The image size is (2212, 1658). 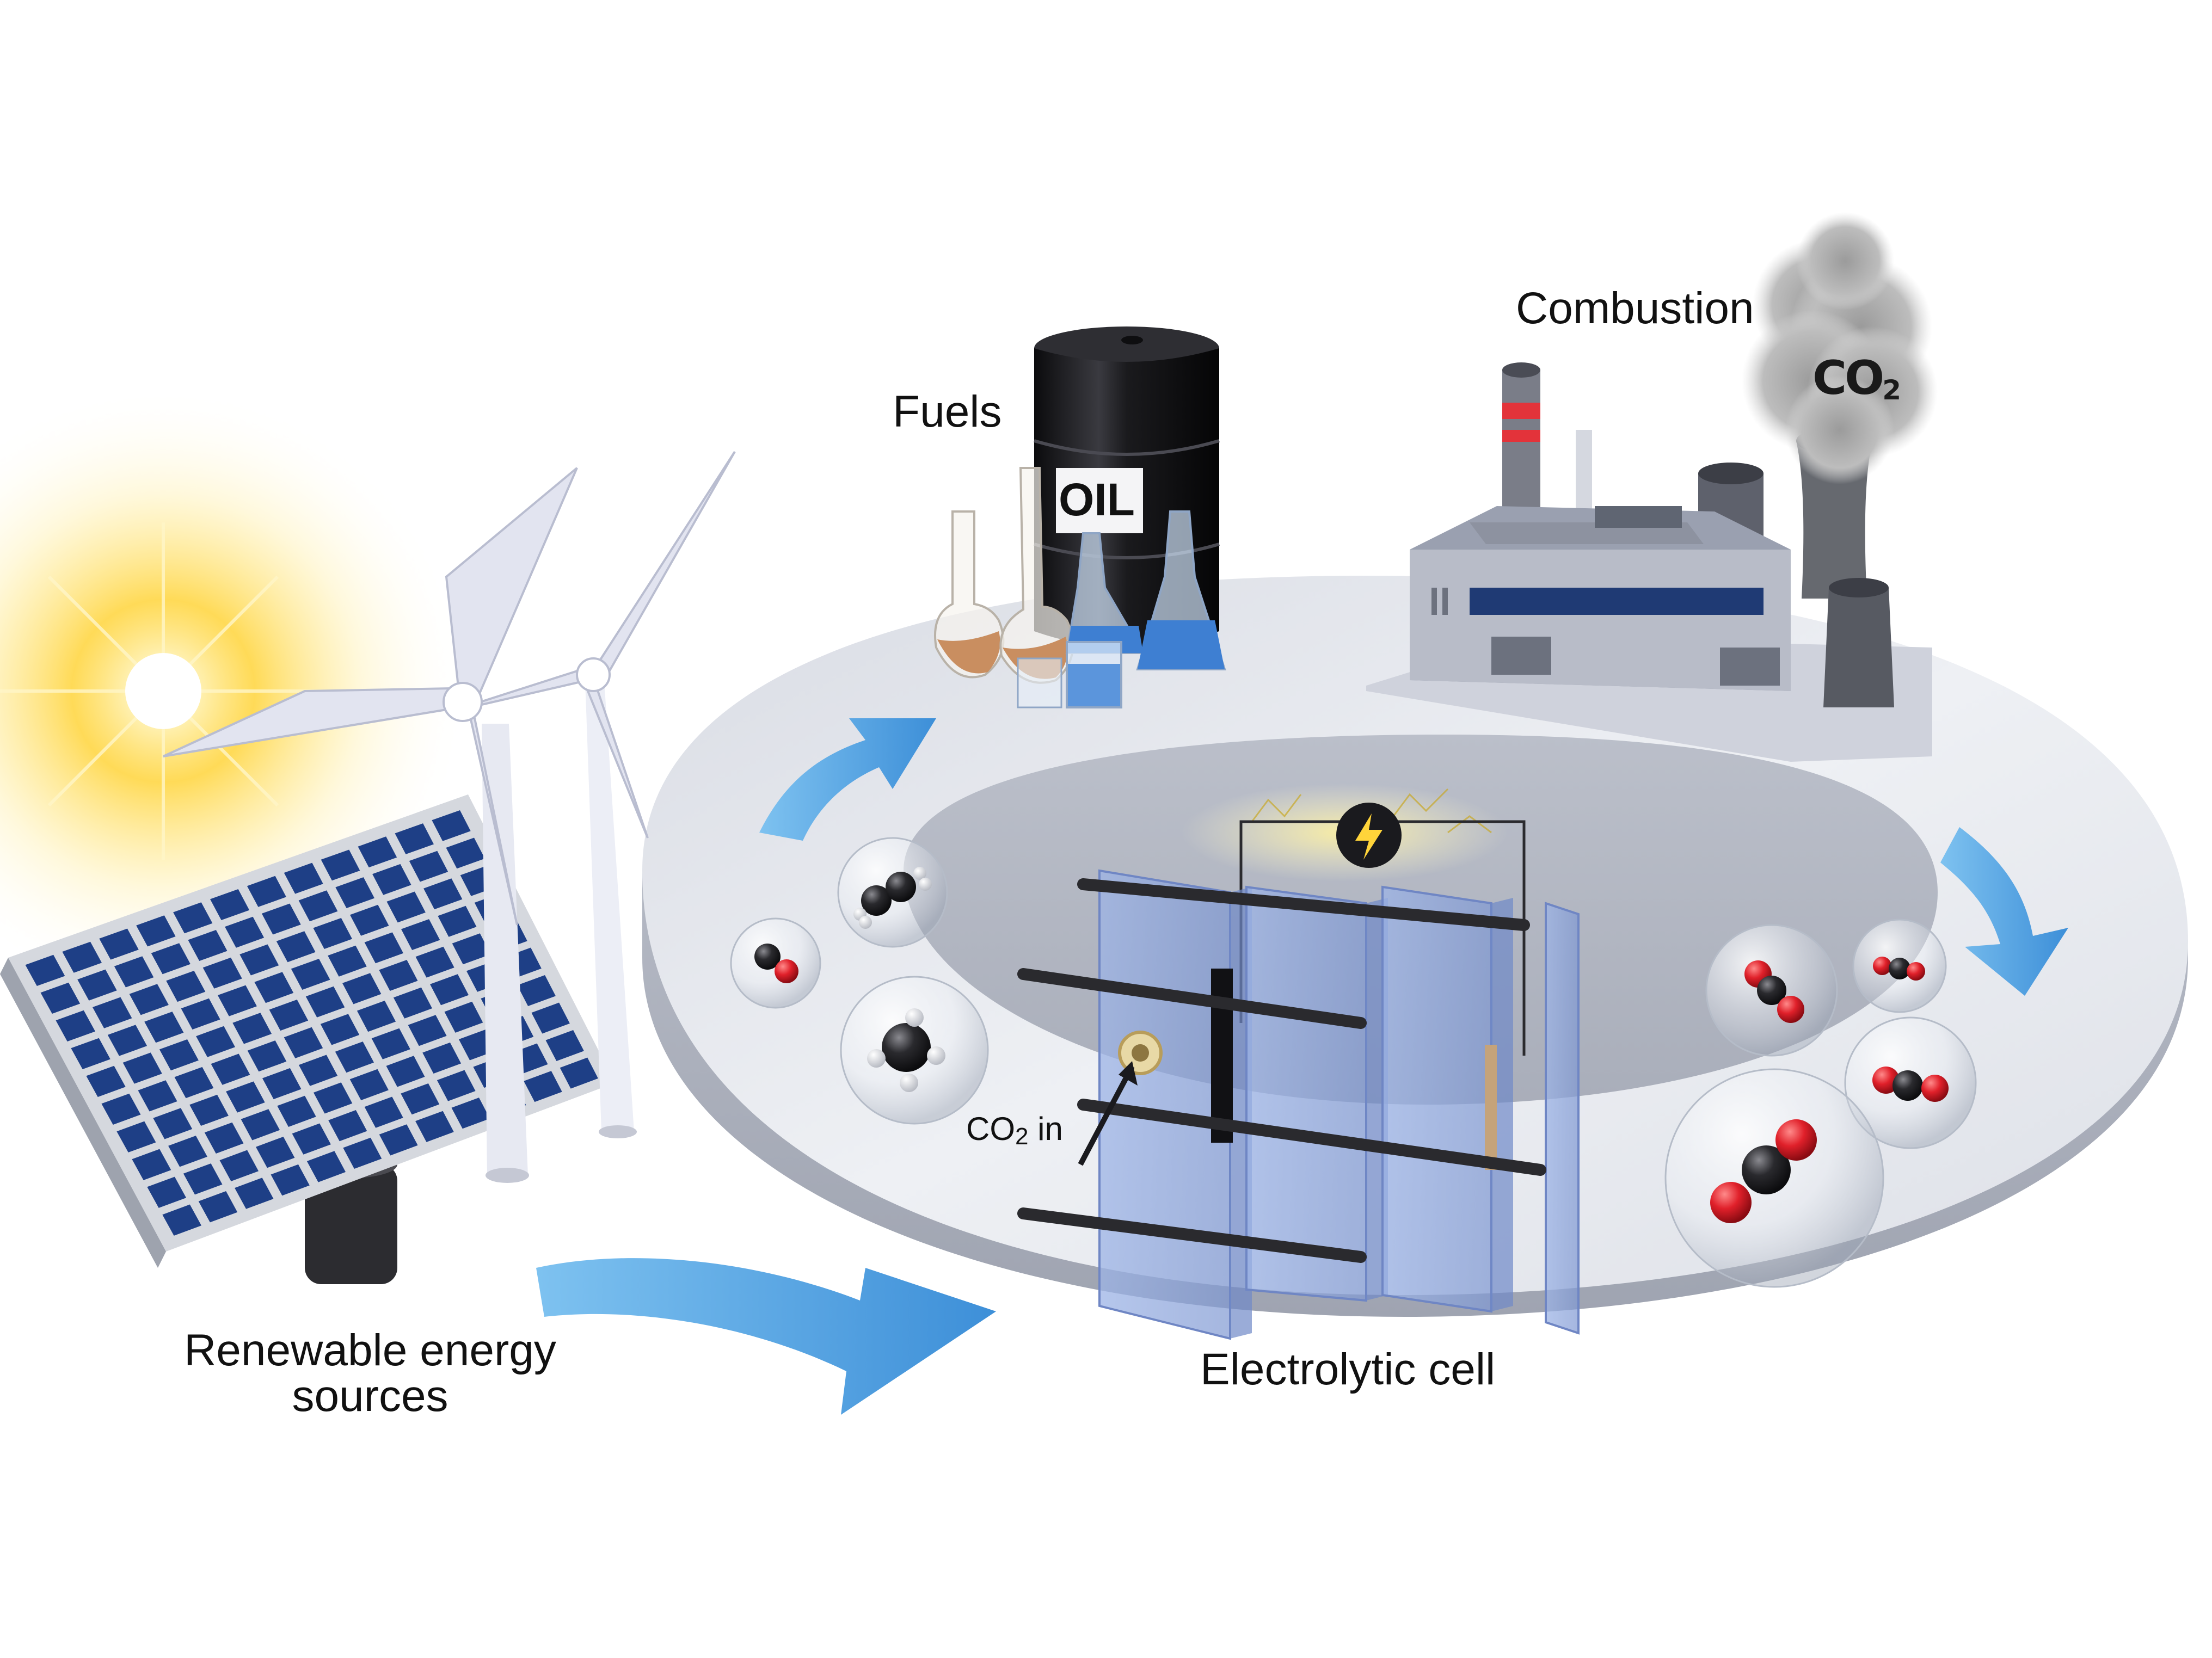 I want to click on co2-smoke-text: CO, so click(x=1848, y=378).